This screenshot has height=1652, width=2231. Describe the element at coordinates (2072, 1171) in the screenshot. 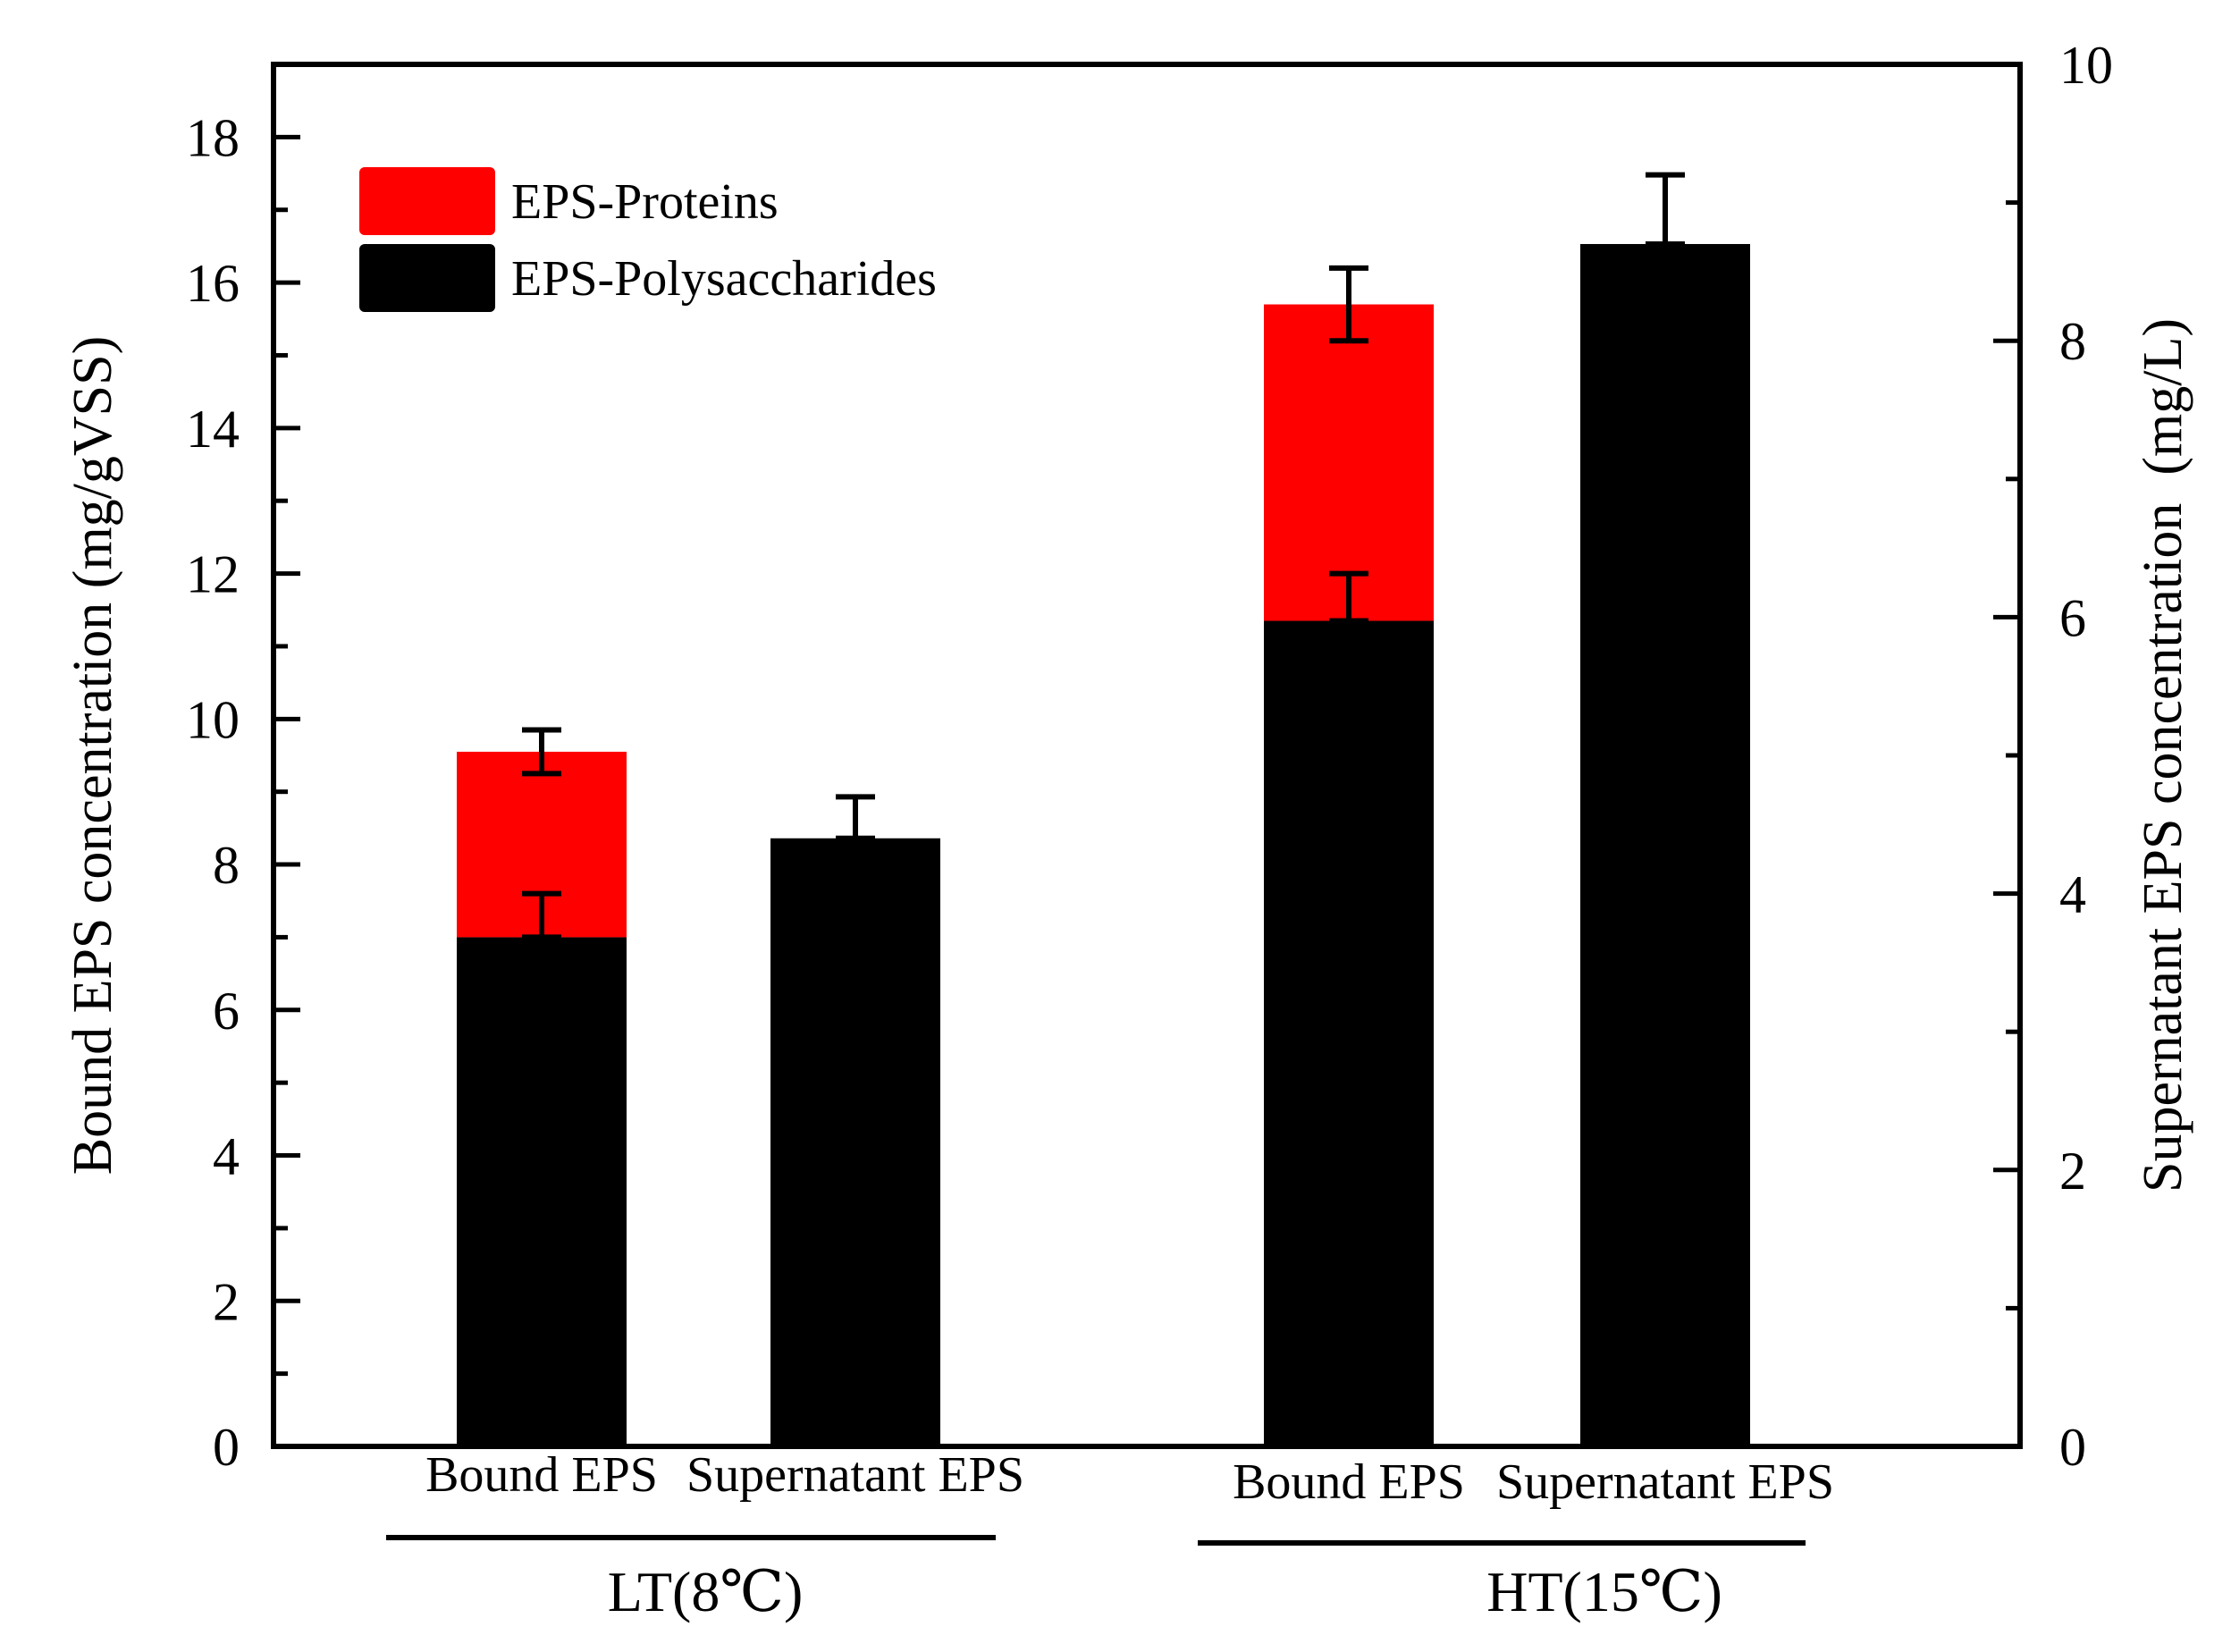

I see `right-tick-label: 2` at that location.